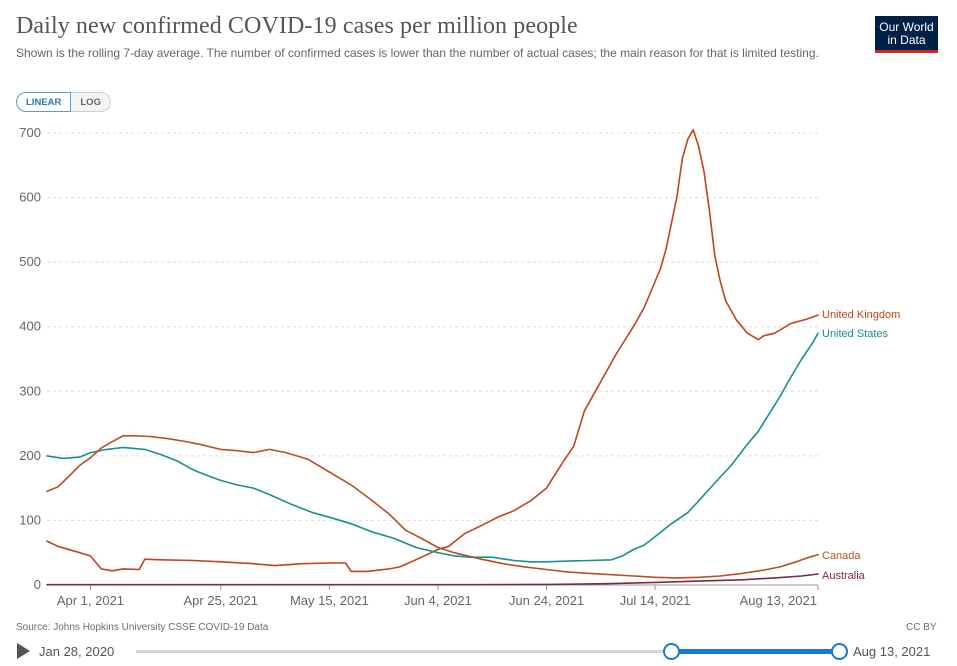 Image resolution: width=957 pixels, height=666 pixels. I want to click on series-line-australia, so click(432, 579).